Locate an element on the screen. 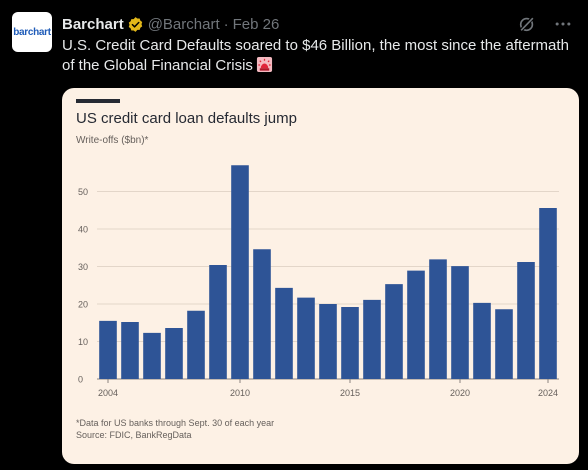 This screenshot has width=588, height=470. header-actions is located at coordinates (545, 24).